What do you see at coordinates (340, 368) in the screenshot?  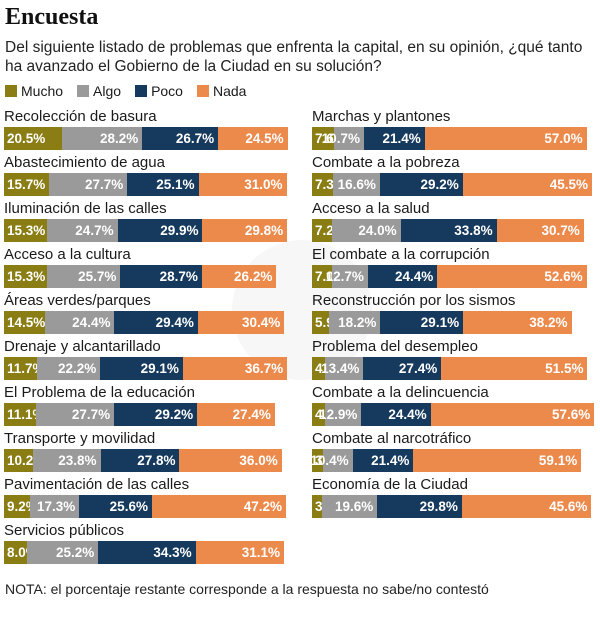 I see `data-label-algo: 13.4%` at bounding box center [340, 368].